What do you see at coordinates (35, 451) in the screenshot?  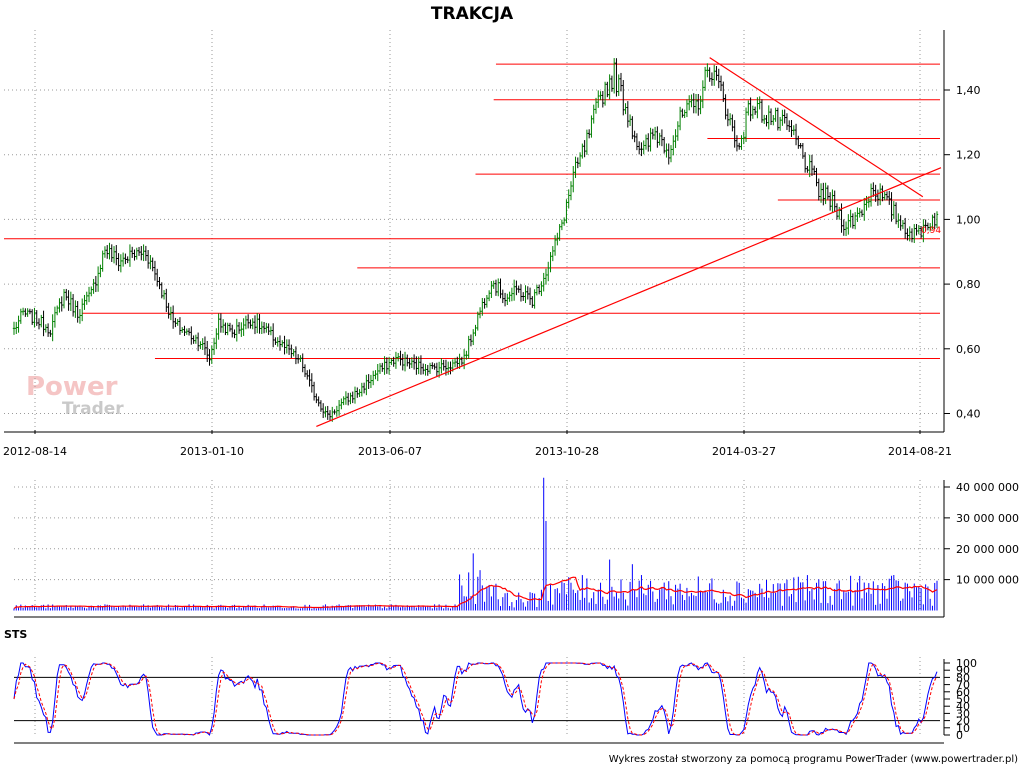 I see `x-tick-label: 2012-08-14` at bounding box center [35, 451].